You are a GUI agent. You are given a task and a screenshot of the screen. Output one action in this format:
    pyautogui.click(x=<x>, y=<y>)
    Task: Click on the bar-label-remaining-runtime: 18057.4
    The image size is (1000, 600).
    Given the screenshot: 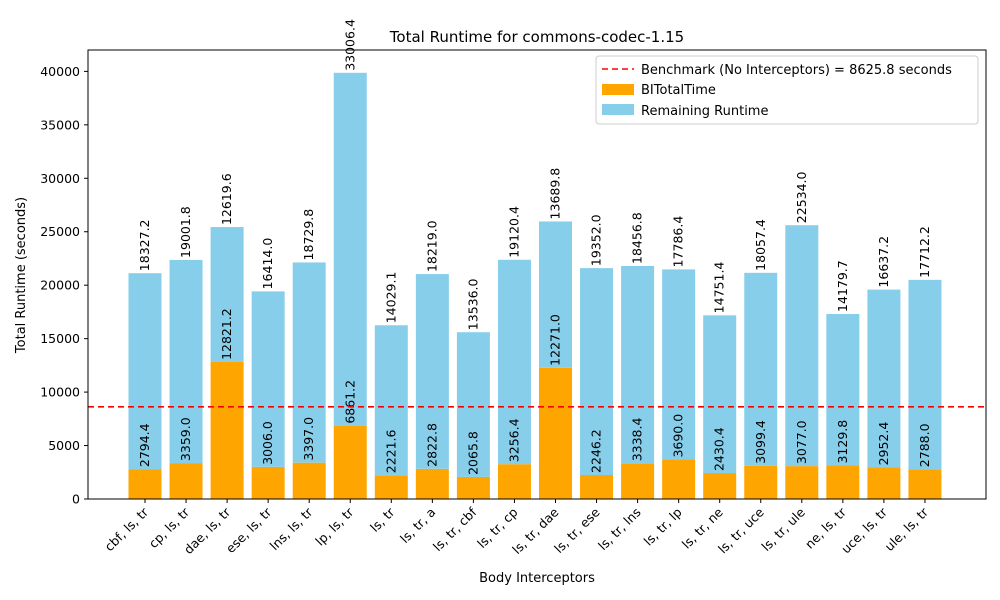 What is the action you would take?
    pyautogui.click(x=760, y=245)
    